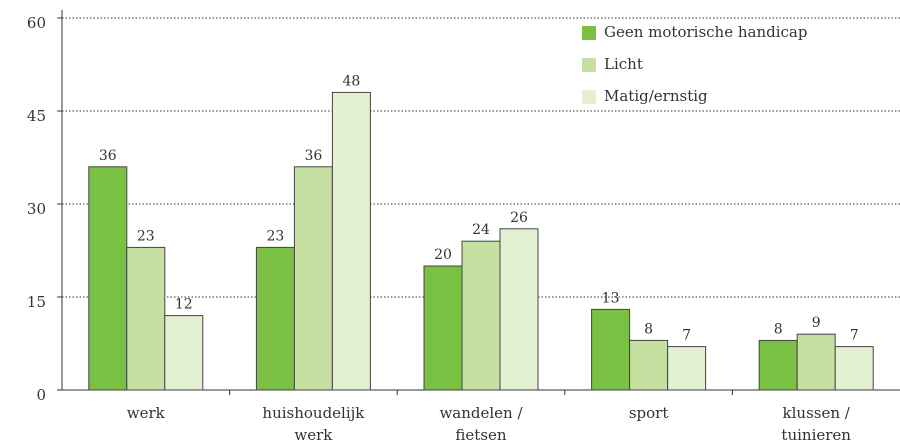  I want to click on value-label: 13, so click(611, 298).